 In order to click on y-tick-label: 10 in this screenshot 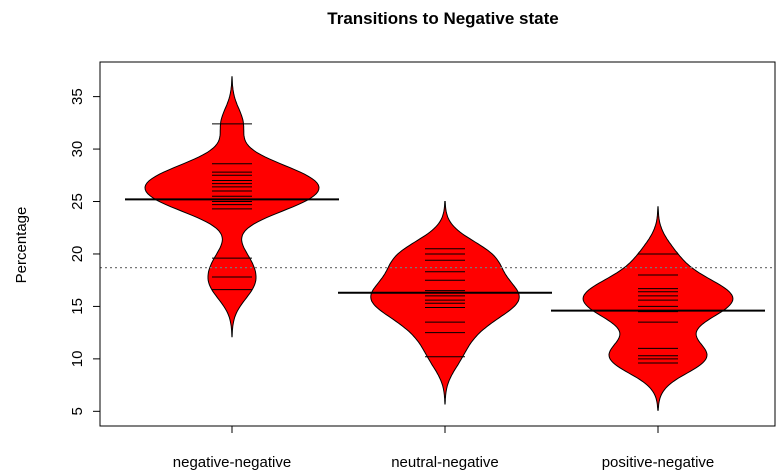, I will do `click(77, 359)`.